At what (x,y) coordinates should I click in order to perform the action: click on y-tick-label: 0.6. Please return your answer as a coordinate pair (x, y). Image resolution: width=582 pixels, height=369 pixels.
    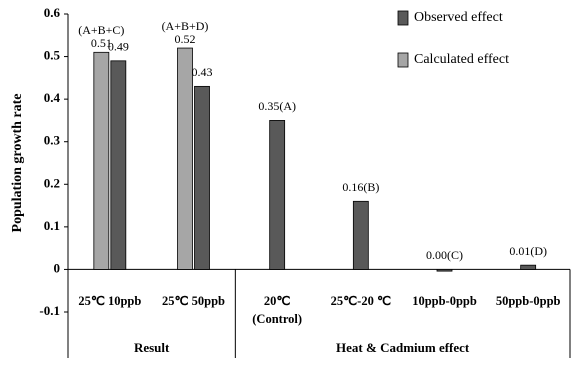
    Looking at the image, I should click on (52, 12).